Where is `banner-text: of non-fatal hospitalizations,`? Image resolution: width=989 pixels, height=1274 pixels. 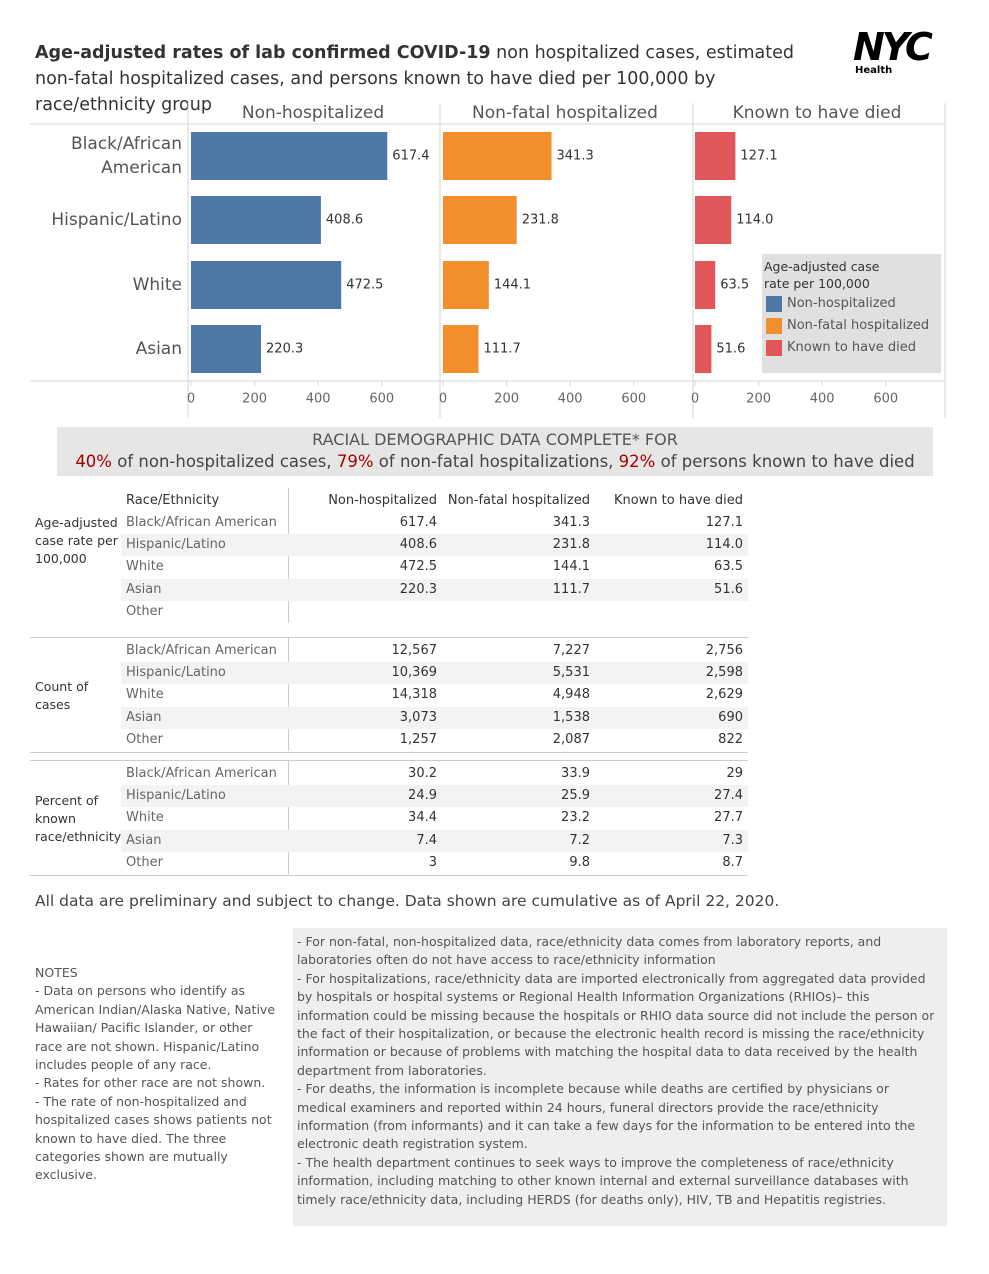
banner-text: of non-fatal hospitalizations, is located at coordinates (496, 461).